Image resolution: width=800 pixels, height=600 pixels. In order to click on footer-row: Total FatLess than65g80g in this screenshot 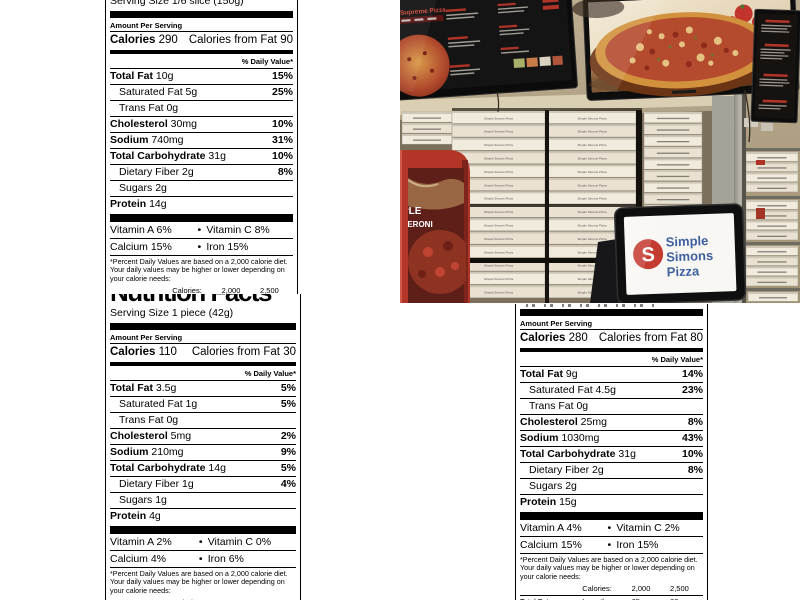, I will do `click(611, 598)`.